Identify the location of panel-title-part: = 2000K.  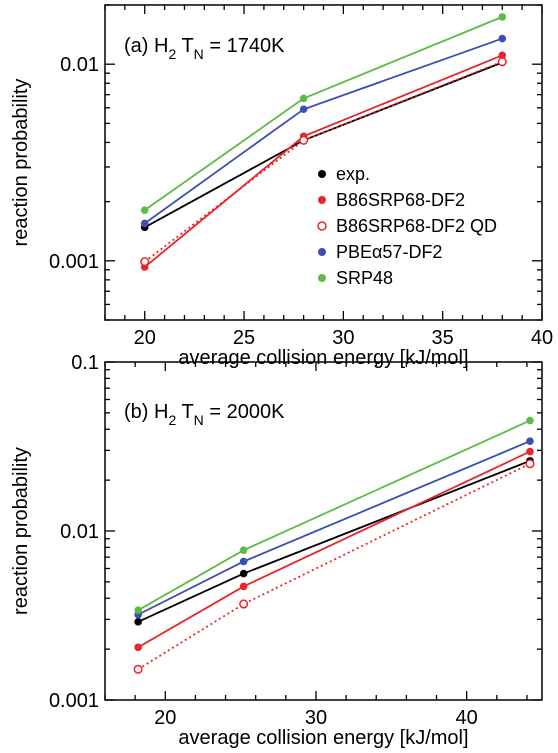
(244, 412).